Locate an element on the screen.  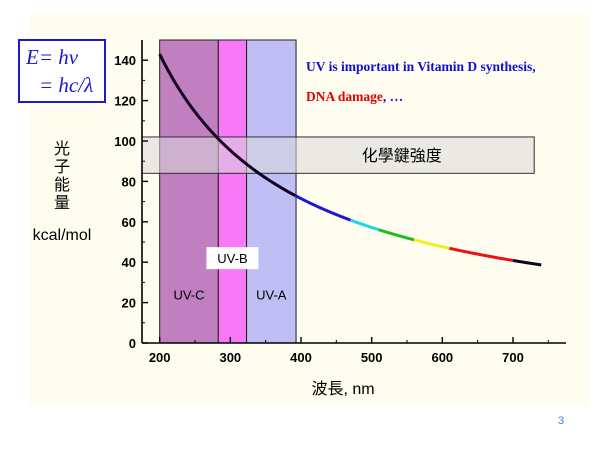
y-label-char: 量 is located at coordinates (62, 203).